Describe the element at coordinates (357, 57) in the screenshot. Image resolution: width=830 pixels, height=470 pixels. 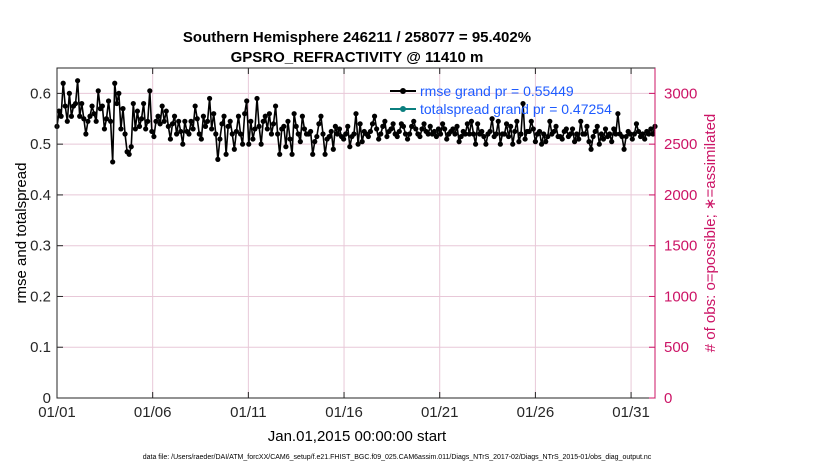
I see `chart-subtitle: GPSRO_REFRACTIVITY @ 11410 m` at that location.